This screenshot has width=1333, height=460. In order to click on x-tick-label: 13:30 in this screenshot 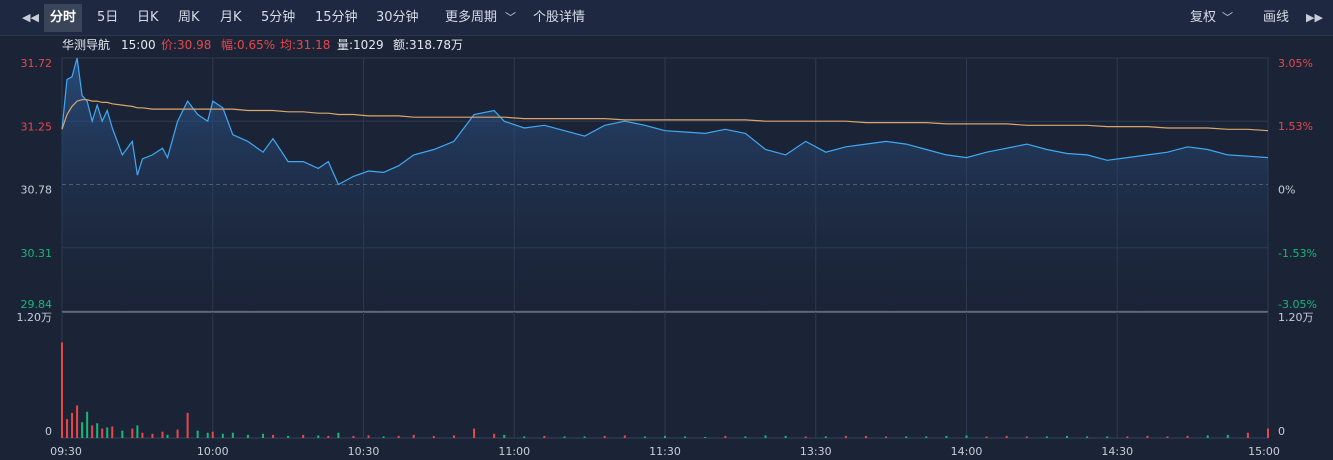, I will do `click(816, 451)`.